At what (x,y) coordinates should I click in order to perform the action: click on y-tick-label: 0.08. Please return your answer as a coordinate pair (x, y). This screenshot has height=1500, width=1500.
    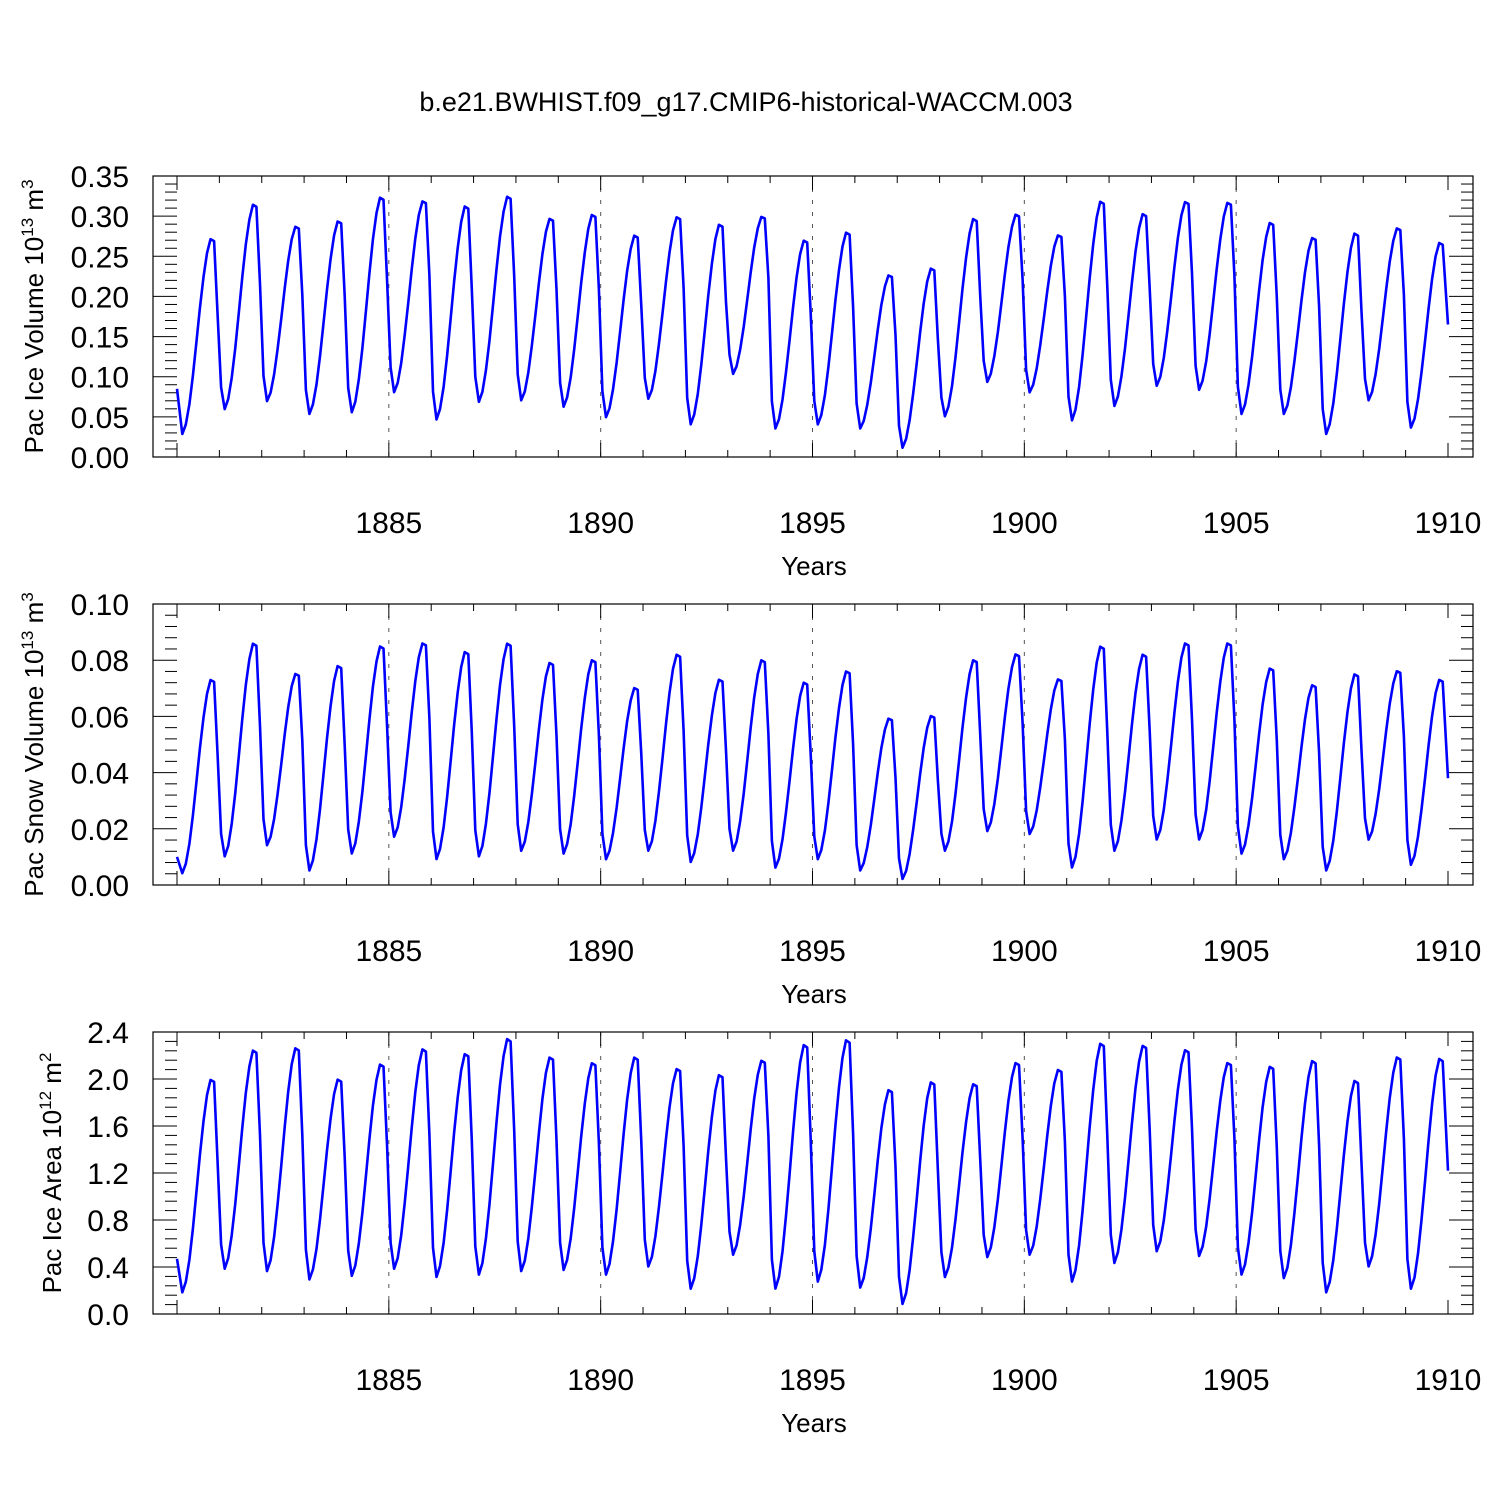
    Looking at the image, I should click on (100, 661).